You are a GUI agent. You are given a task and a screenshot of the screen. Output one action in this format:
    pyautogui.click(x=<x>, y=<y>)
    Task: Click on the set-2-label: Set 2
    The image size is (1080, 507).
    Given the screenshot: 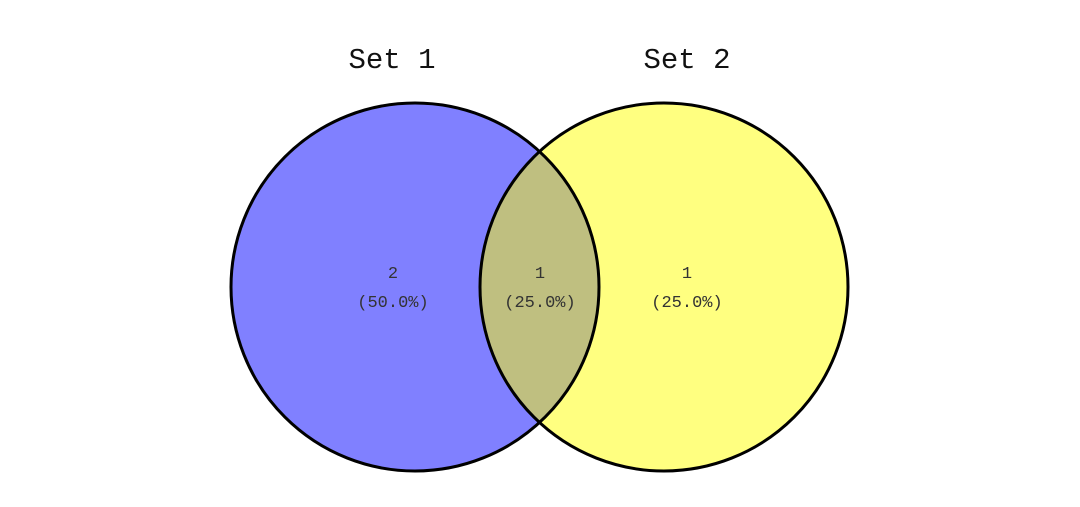 What is the action you would take?
    pyautogui.click(x=686, y=60)
    